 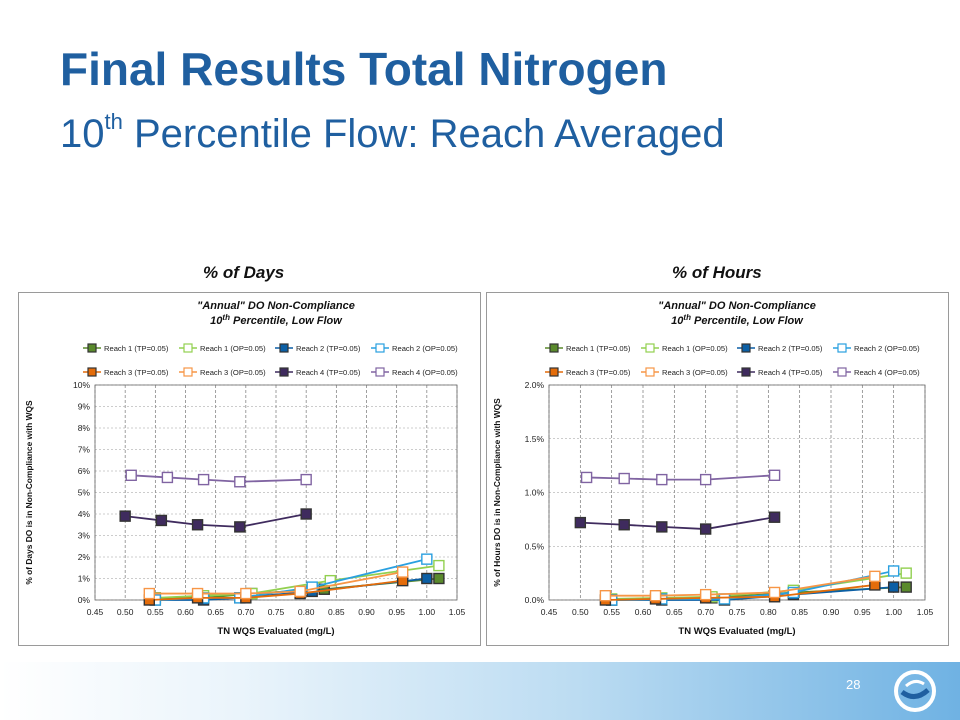 I want to click on legend-label: Reach 3 (OP=0.05), so click(x=233, y=372).